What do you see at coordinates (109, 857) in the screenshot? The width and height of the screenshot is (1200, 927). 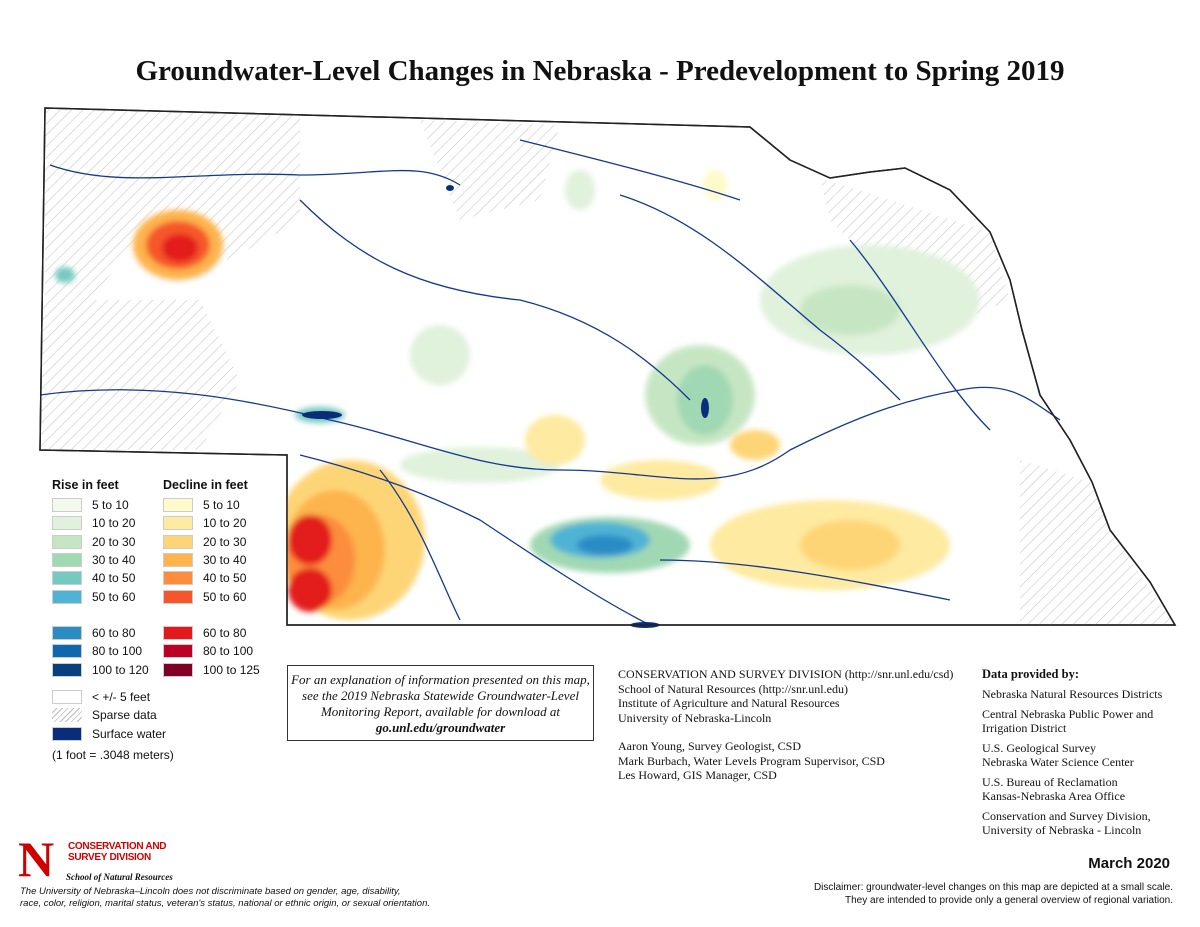 I see `logo-name-line: SURVEY DIVISION` at bounding box center [109, 857].